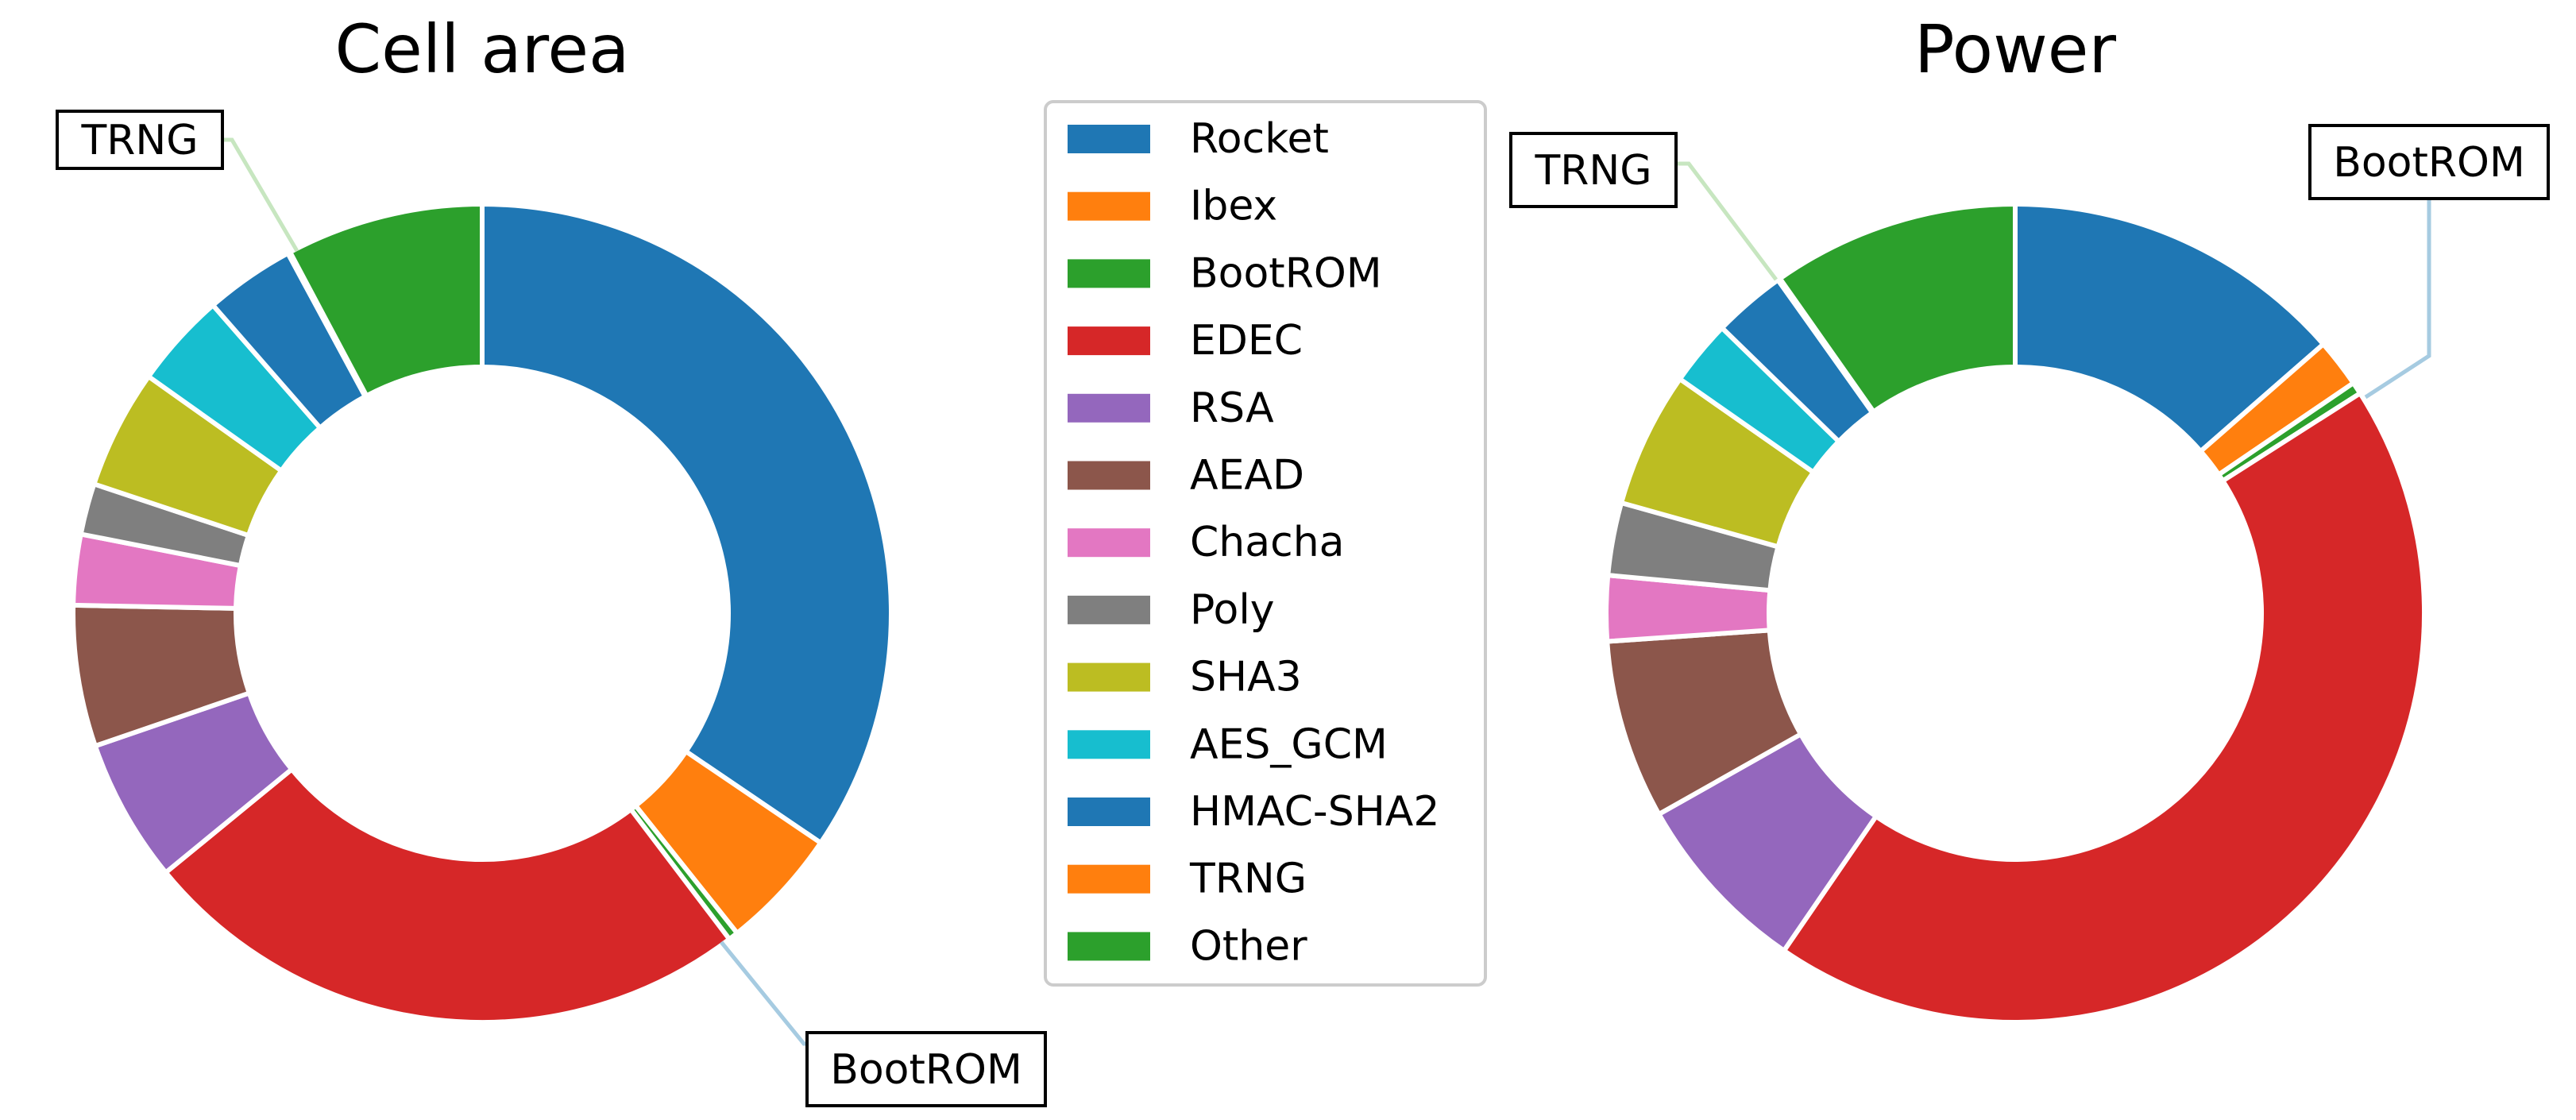 The image size is (2576, 1120). Describe the element at coordinates (1109, 947) in the screenshot. I see `legend-swatch-other` at that location.